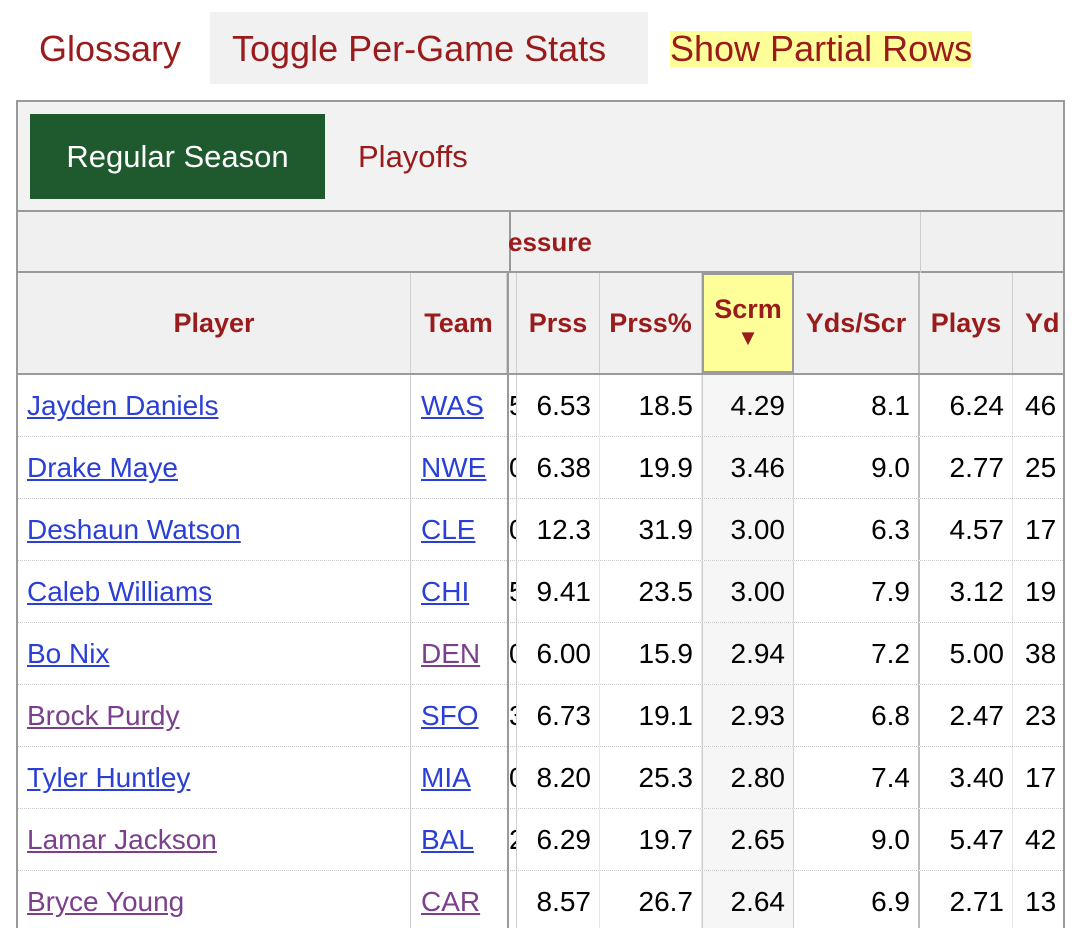  What do you see at coordinates (513, 899) in the screenshot?
I see `stub-cell` at bounding box center [513, 899].